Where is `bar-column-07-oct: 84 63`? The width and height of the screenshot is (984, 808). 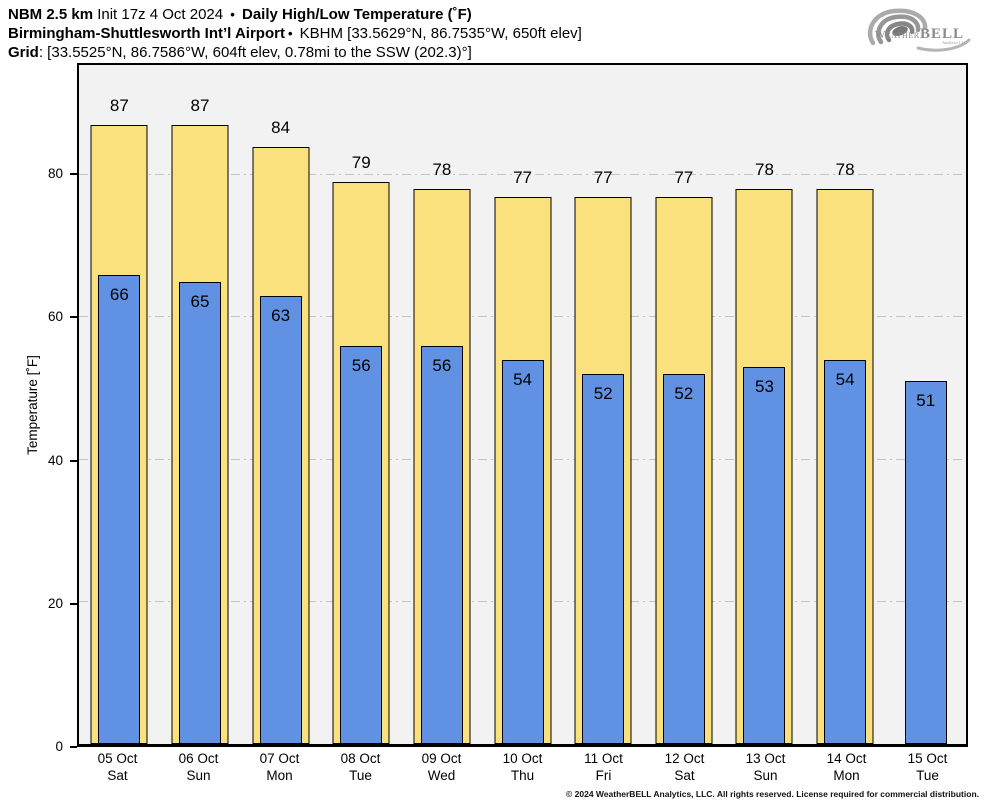 bar-column-07-oct: 84 63 is located at coordinates (280, 404).